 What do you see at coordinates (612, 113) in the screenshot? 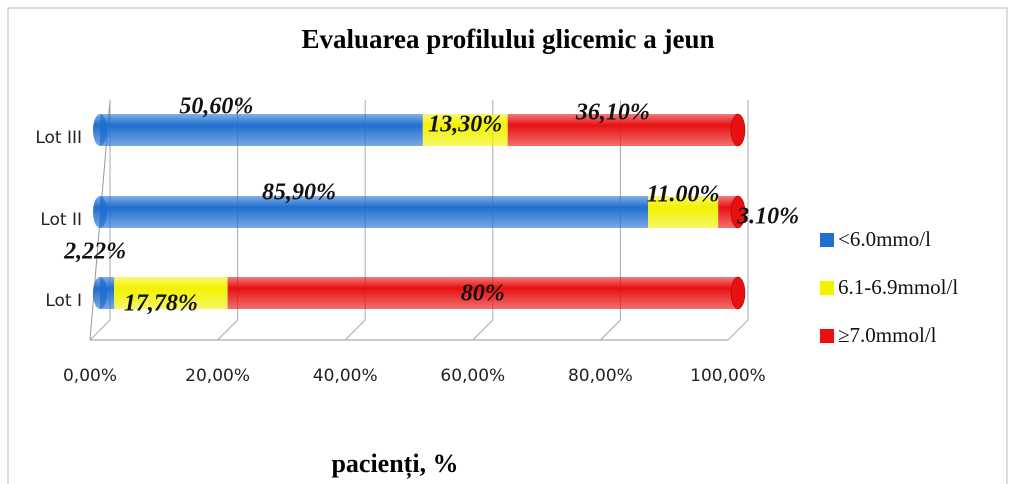
I see `data-label: 36,10%` at bounding box center [612, 113].